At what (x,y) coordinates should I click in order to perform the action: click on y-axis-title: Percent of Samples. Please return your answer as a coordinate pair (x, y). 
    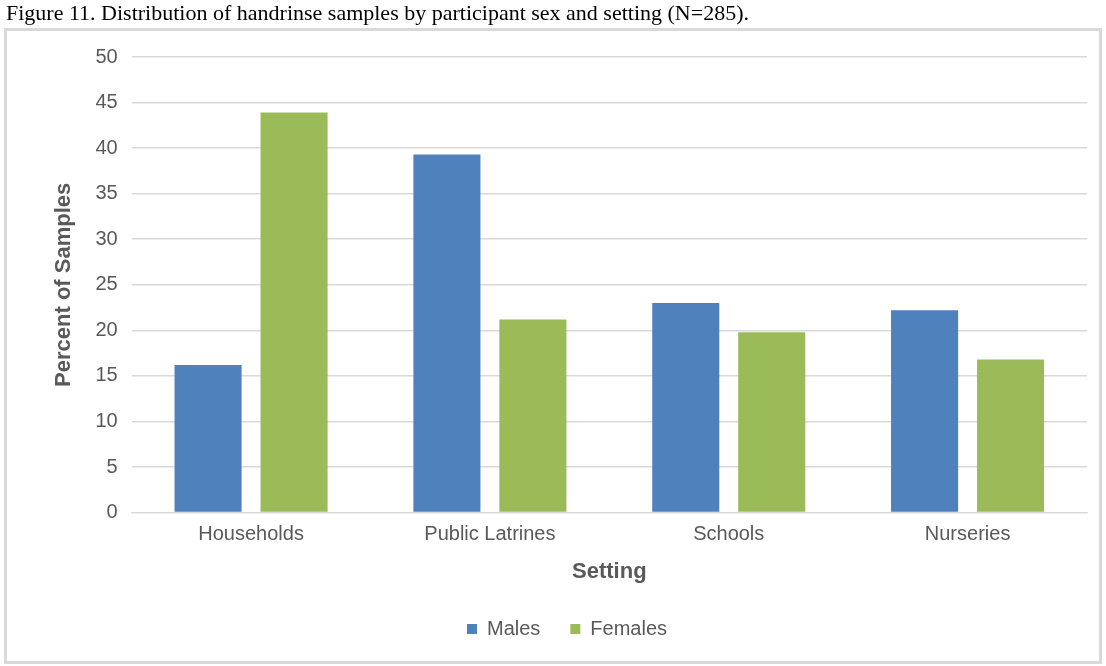
    Looking at the image, I should click on (63, 284).